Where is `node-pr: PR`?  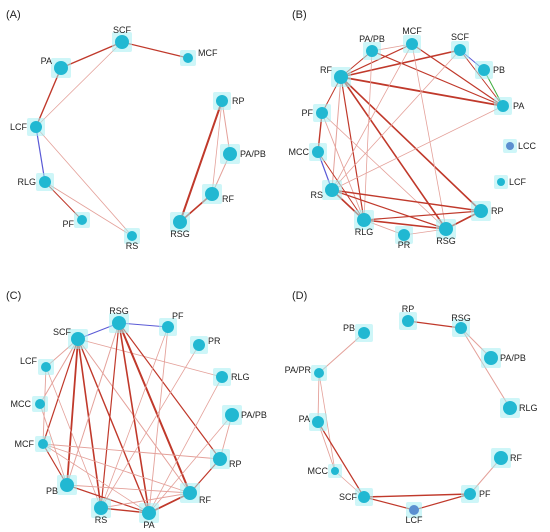 node-pr: PR is located at coordinates (404, 238).